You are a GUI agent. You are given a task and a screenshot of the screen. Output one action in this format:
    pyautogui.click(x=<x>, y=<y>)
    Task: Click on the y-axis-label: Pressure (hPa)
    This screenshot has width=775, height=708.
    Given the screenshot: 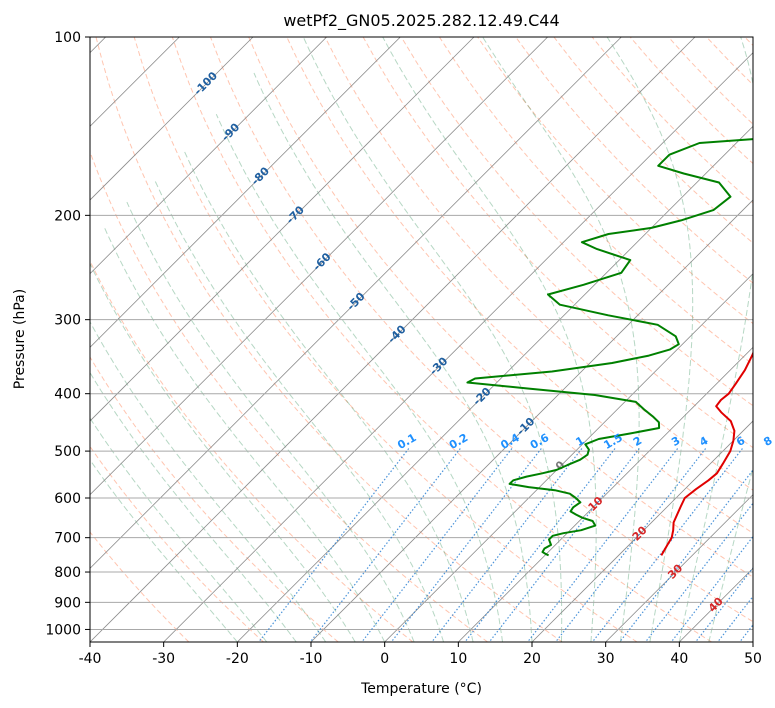 What is the action you would take?
    pyautogui.click(x=20, y=339)
    